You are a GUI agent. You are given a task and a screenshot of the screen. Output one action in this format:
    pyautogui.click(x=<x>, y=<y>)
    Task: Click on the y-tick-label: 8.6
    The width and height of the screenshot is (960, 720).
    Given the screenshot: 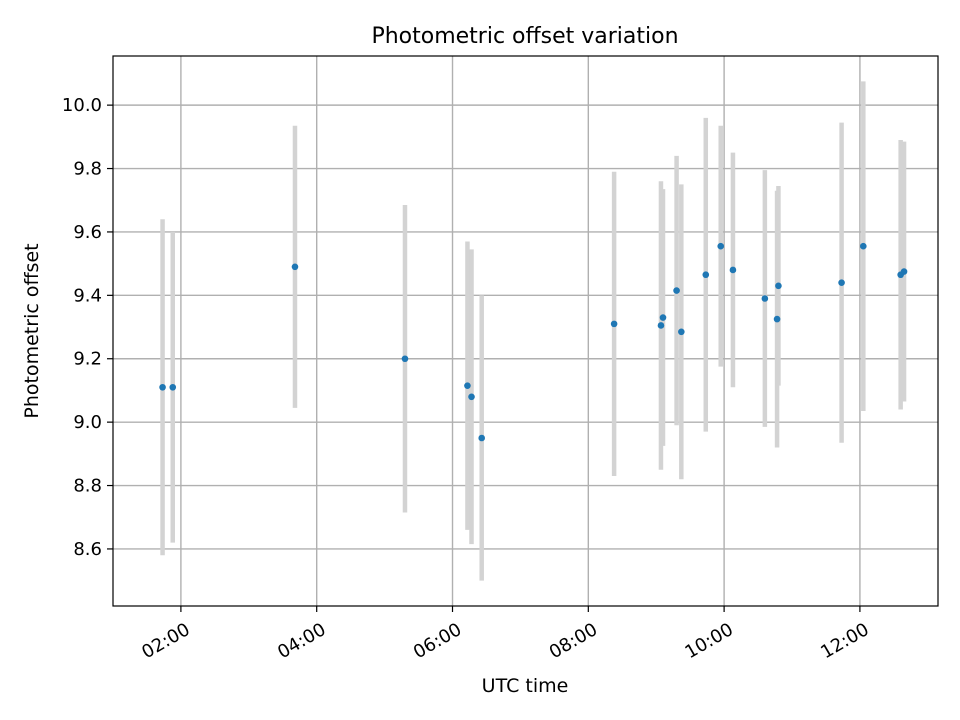 What is the action you would take?
    pyautogui.click(x=87, y=549)
    